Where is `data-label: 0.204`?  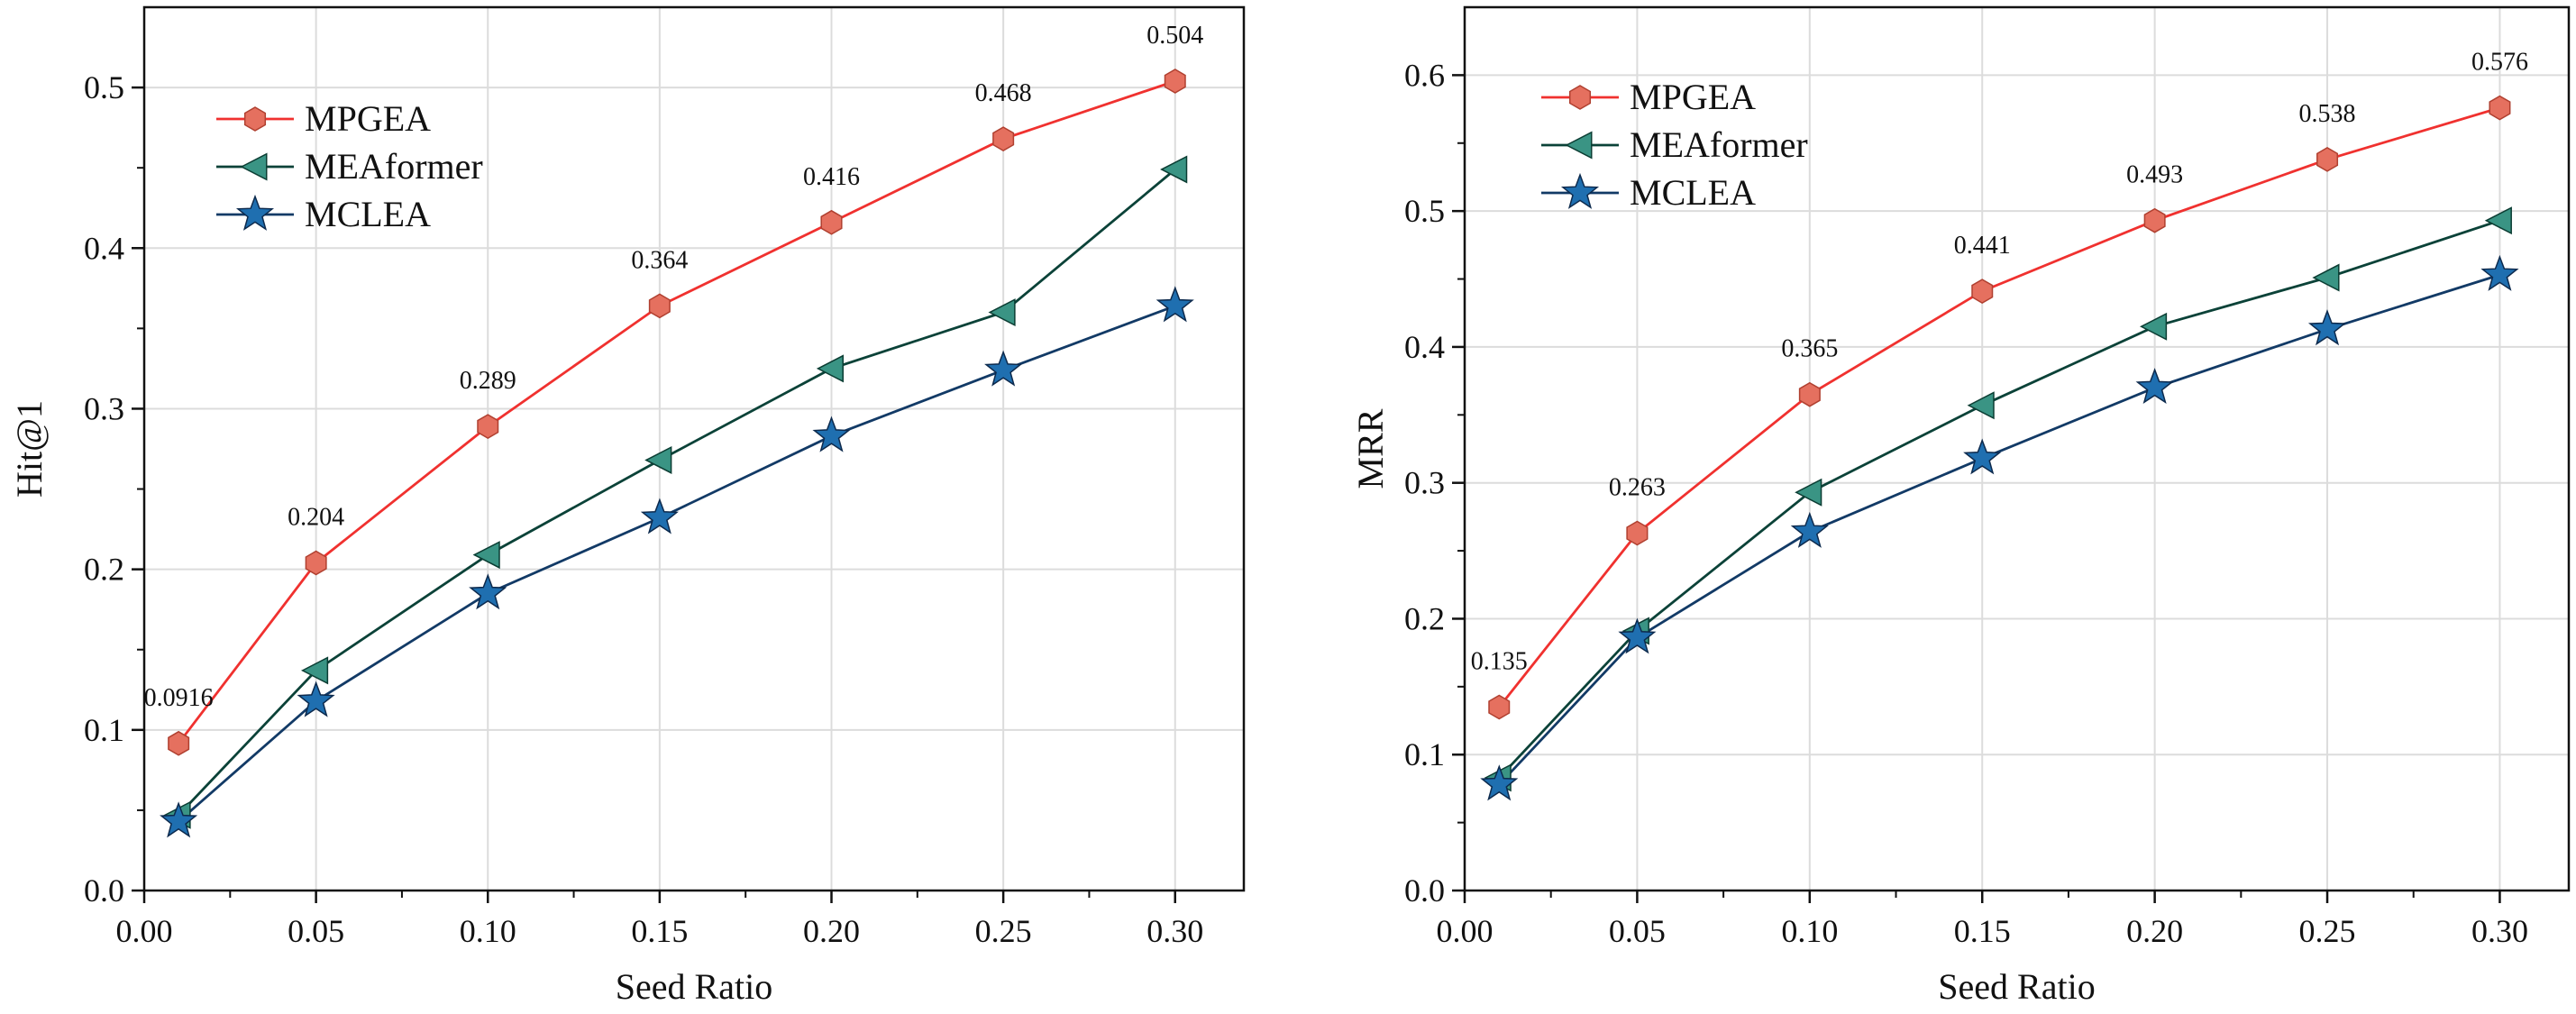
data-label: 0.204 is located at coordinates (316, 518).